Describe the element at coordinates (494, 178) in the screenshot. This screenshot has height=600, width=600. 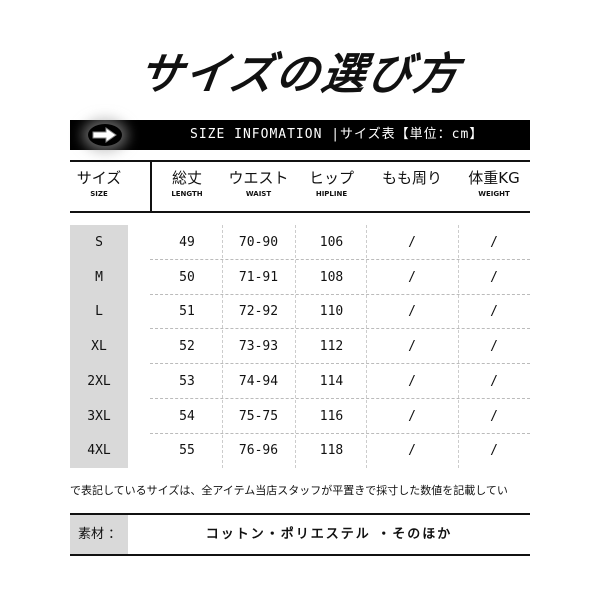
I see `header-5: 体重KG` at that location.